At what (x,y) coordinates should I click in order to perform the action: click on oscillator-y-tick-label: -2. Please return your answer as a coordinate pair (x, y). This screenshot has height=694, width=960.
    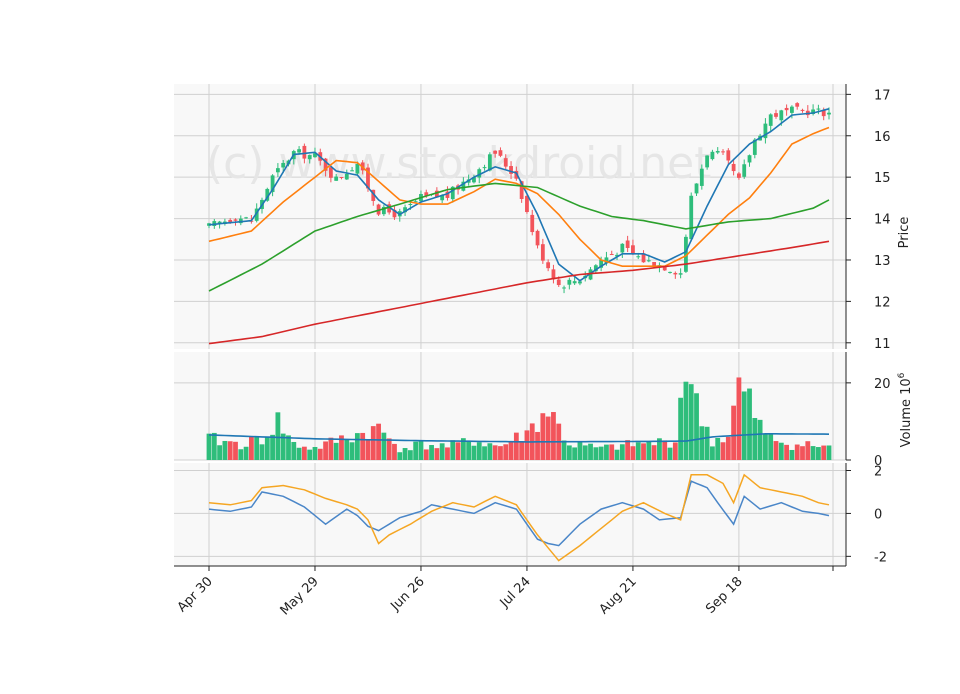
    Looking at the image, I should click on (880, 557).